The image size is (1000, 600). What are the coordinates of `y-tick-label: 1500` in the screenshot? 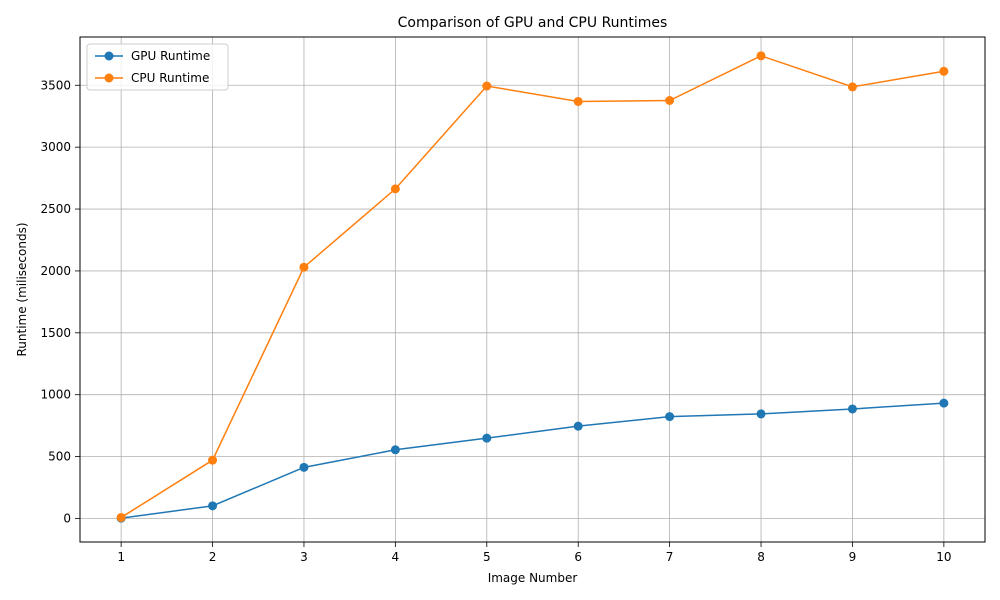 It's located at (55, 333).